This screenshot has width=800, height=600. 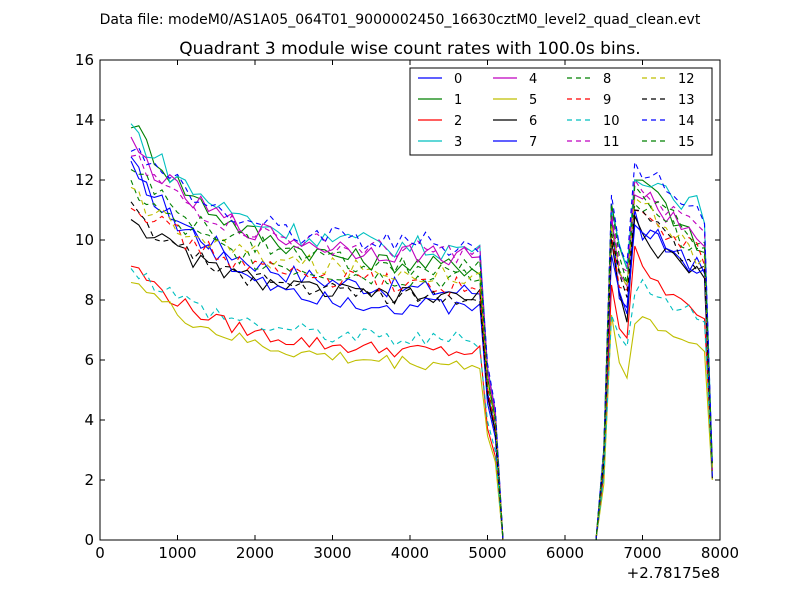 What do you see at coordinates (533, 142) in the screenshot?
I see `legend-label-7: 7` at bounding box center [533, 142].